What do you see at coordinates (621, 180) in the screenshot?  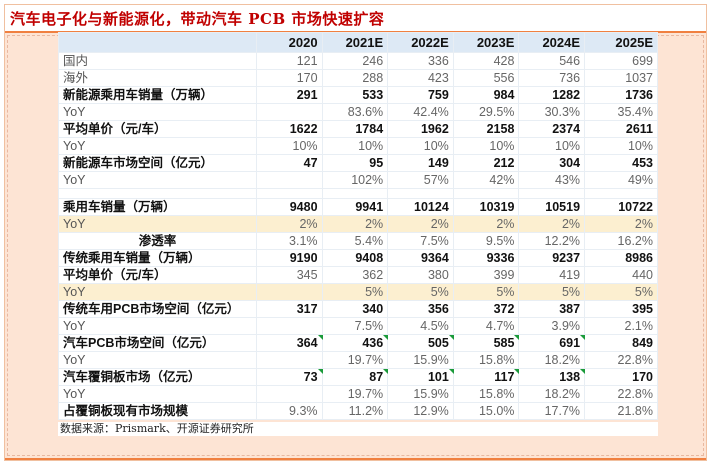 I see `table-cell: 49%` at bounding box center [621, 180].